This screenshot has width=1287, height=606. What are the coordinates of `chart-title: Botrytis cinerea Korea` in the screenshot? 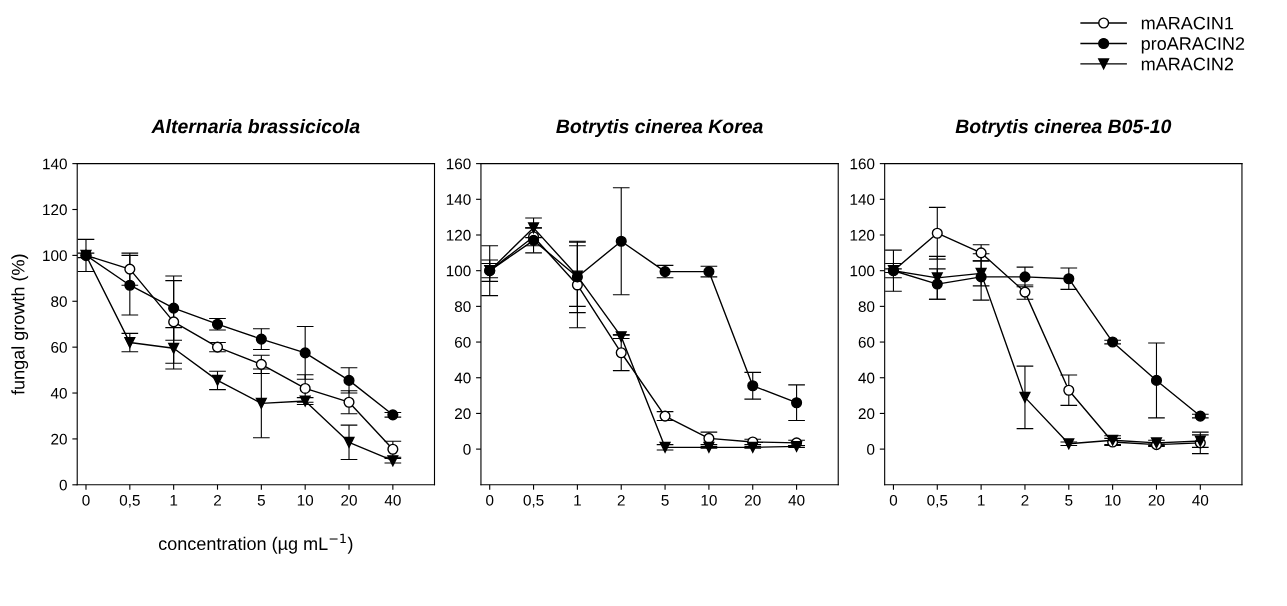 It's located at (659, 128).